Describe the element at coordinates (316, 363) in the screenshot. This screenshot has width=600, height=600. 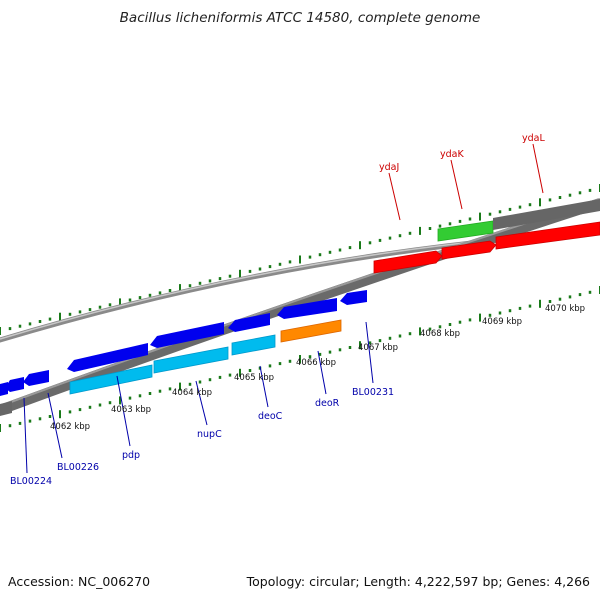
I see `scale-label: 4066 kbp` at that location.